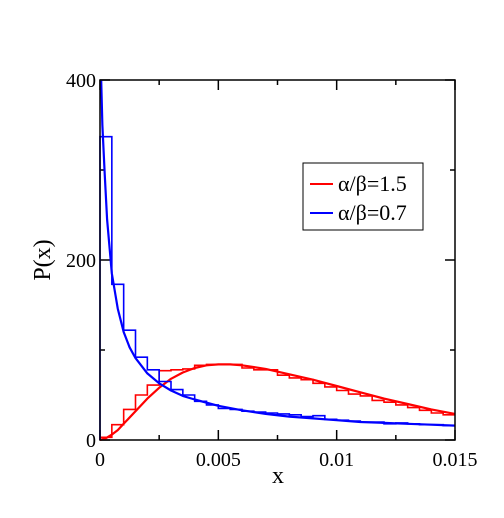 The image size is (504, 518). Describe the element at coordinates (218, 460) in the screenshot. I see `x-tick-label: 0.005` at that location.